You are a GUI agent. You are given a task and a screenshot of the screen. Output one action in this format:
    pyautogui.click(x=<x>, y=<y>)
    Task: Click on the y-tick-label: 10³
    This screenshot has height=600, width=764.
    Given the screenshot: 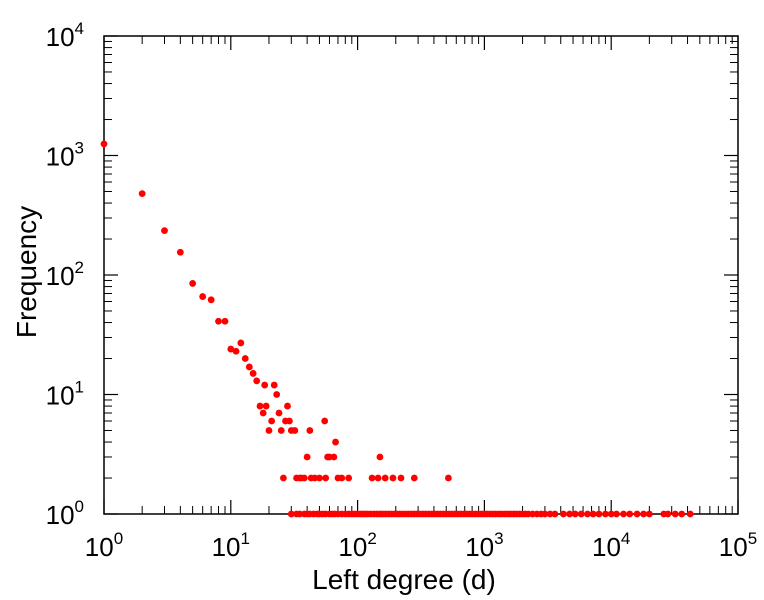 What is the action you would take?
    pyautogui.click(x=65, y=155)
    